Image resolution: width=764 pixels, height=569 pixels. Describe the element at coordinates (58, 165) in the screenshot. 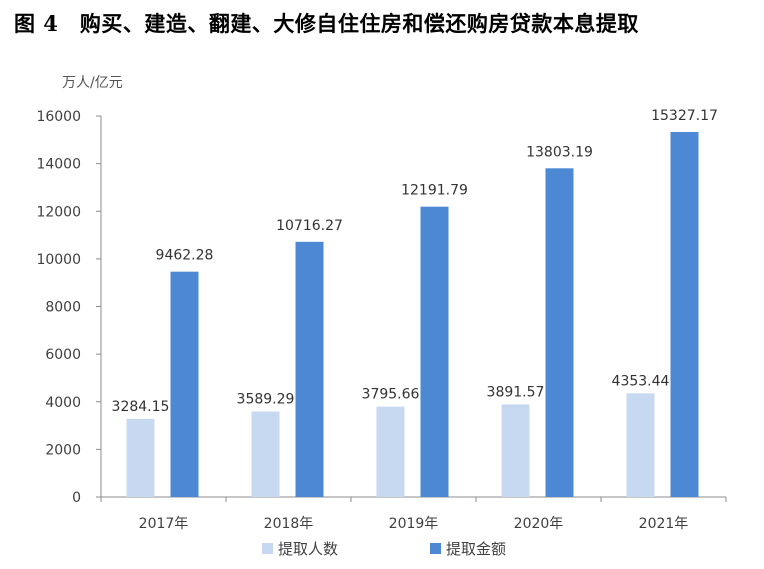

I see `y-tick-label: 14000` at that location.